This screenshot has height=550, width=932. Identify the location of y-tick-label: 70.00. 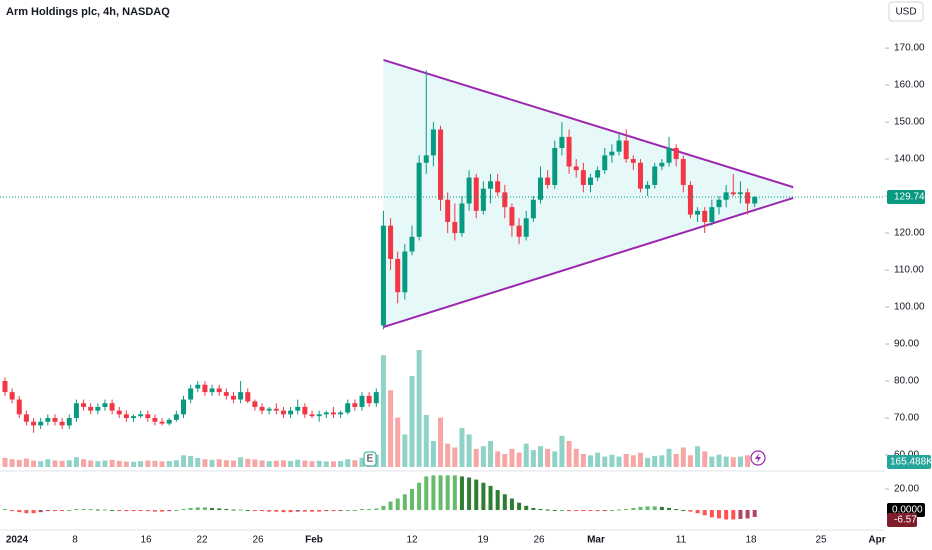
(906, 418).